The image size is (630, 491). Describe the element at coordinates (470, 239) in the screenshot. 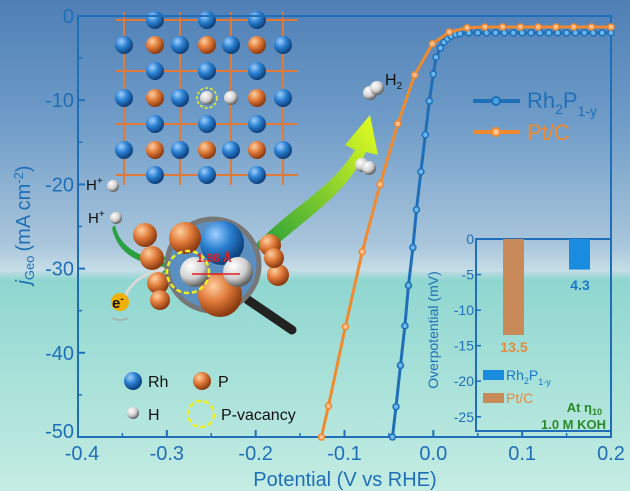

I see `inset-y-tick-label: 0` at that location.